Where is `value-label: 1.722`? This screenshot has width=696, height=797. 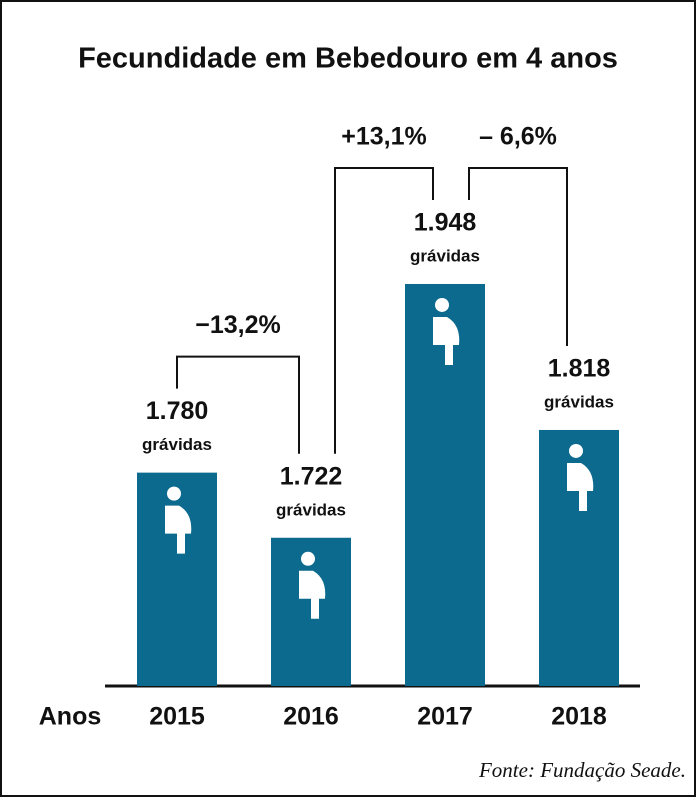
value-label: 1.722 is located at coordinates (311, 476).